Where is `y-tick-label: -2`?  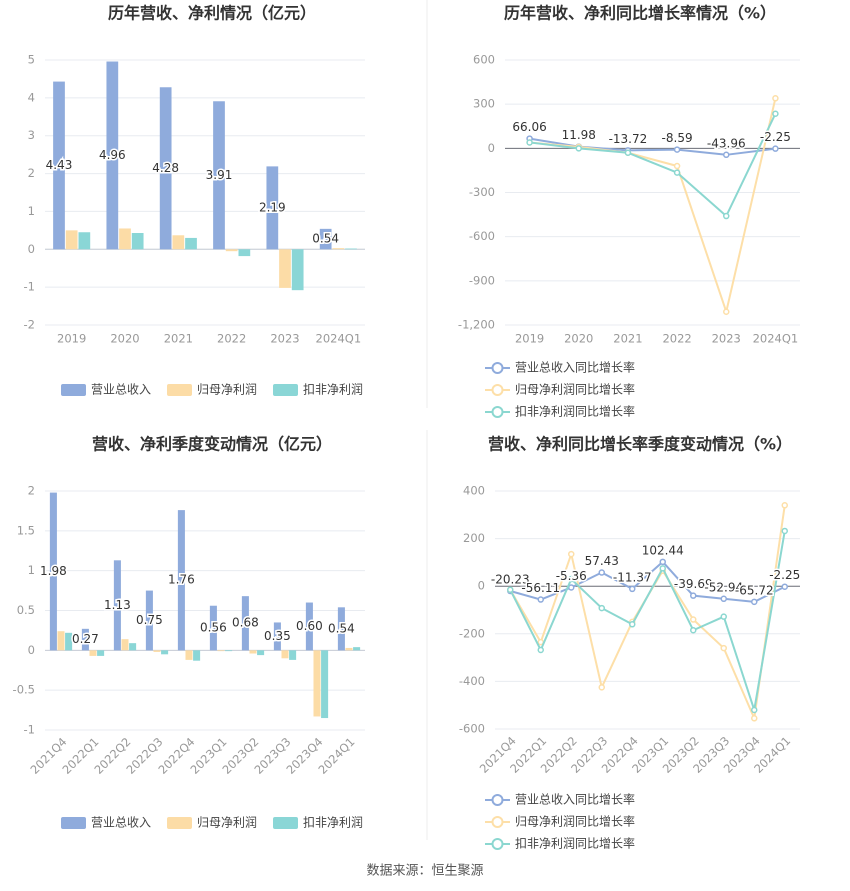 y-tick-label: -2 is located at coordinates (29, 325).